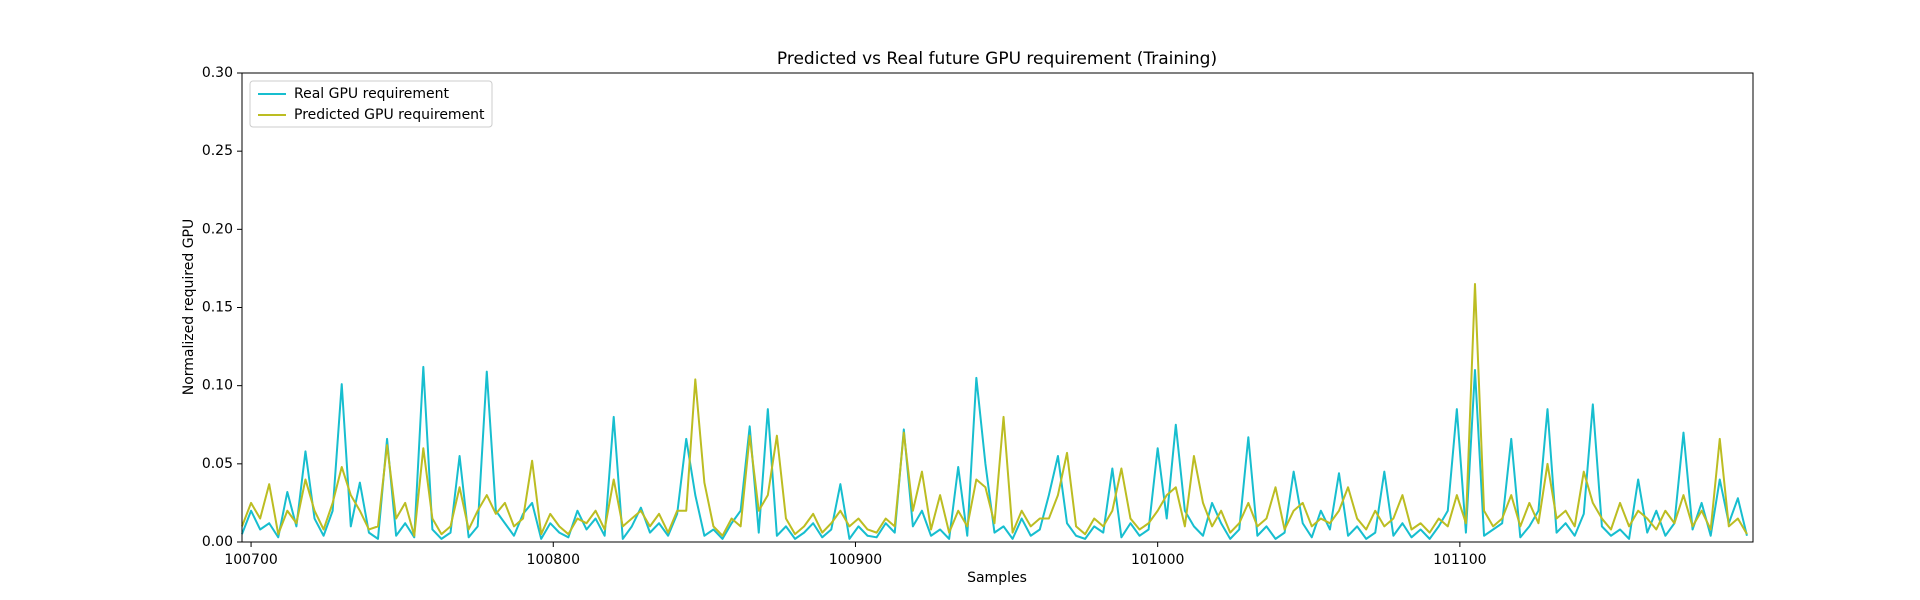  What do you see at coordinates (217, 308) in the screenshot?
I see `y-tick-label: 0.15` at bounding box center [217, 308].